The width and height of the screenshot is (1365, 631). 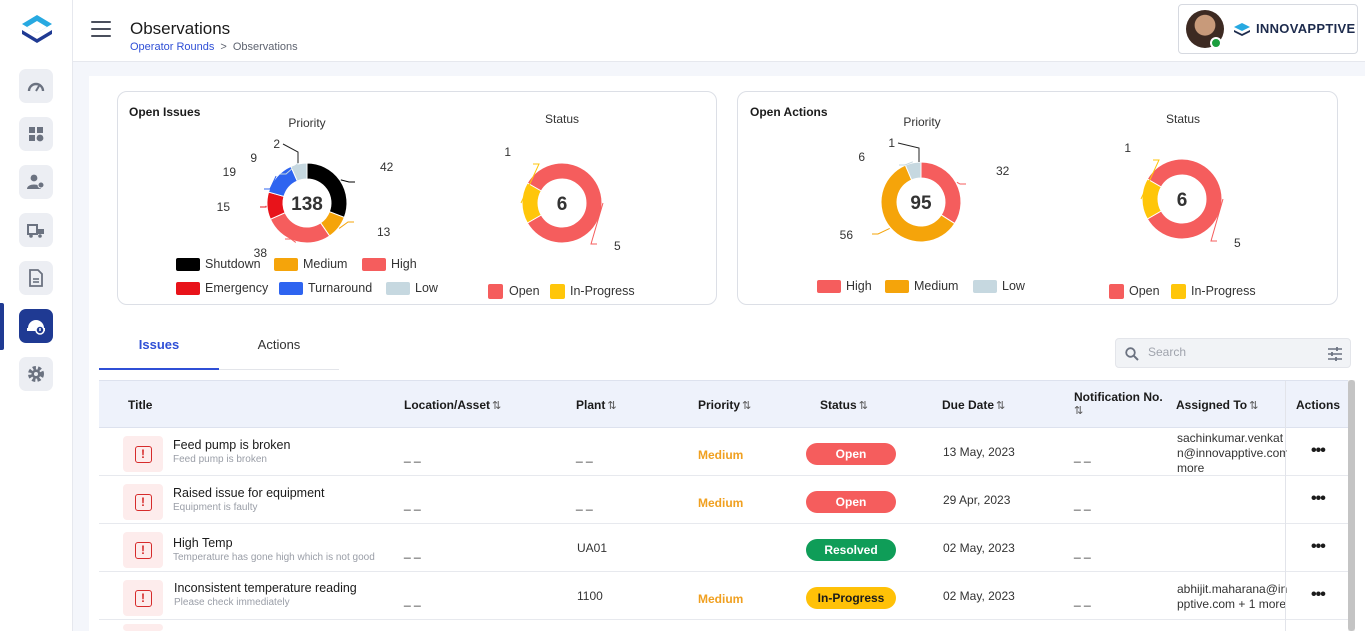 What do you see at coordinates (36, 374) in the screenshot?
I see `gear-icon` at bounding box center [36, 374].